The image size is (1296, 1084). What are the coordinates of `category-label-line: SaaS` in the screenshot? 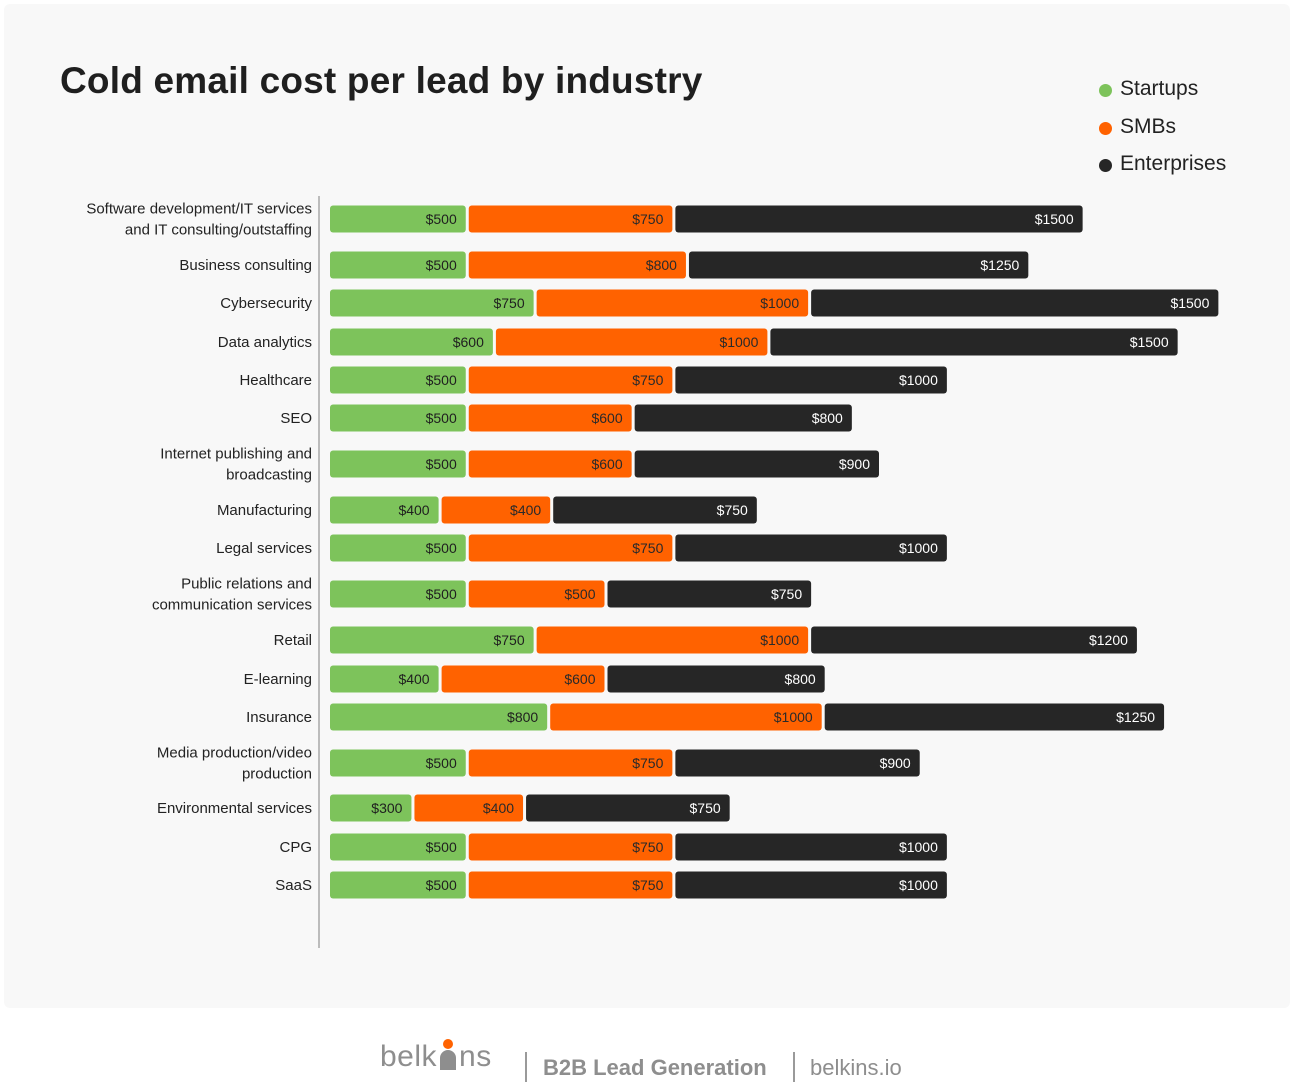 It's located at (293, 885).